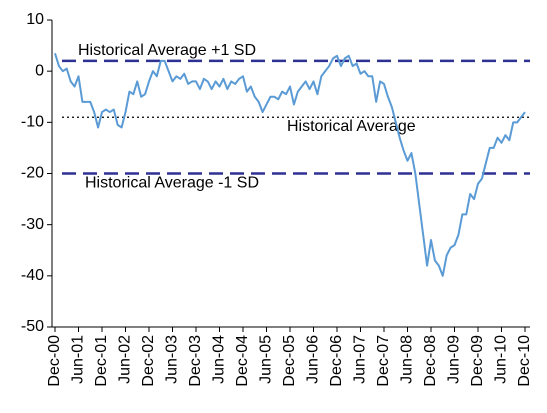  What do you see at coordinates (195, 361) in the screenshot?
I see `x-tick-label: Dec-03` at bounding box center [195, 361].